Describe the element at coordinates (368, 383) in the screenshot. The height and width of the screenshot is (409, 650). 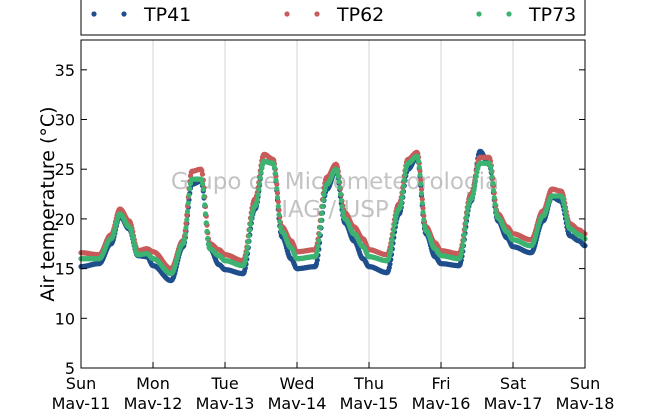
I see `x-tick-day-label: Thu` at that location.